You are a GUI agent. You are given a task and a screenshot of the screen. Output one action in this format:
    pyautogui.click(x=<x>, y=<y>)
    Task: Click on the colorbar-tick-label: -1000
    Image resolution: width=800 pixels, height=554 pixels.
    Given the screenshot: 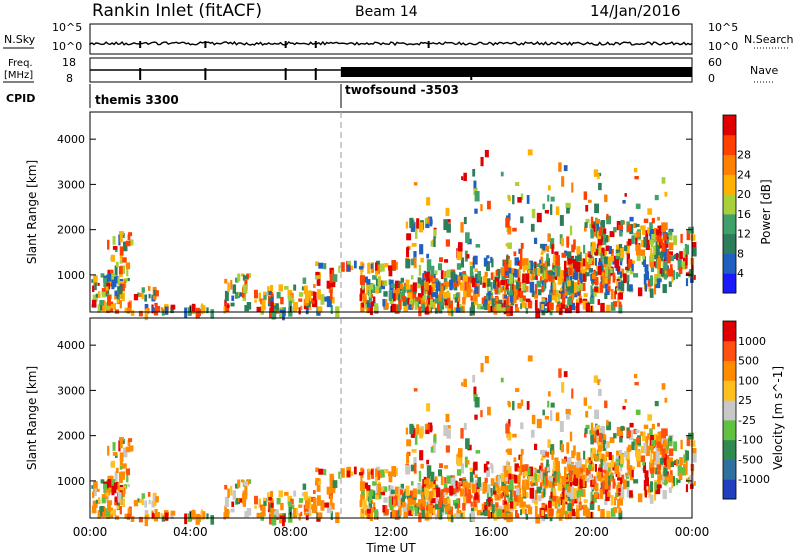 What is the action you would take?
    pyautogui.click(x=754, y=479)
    